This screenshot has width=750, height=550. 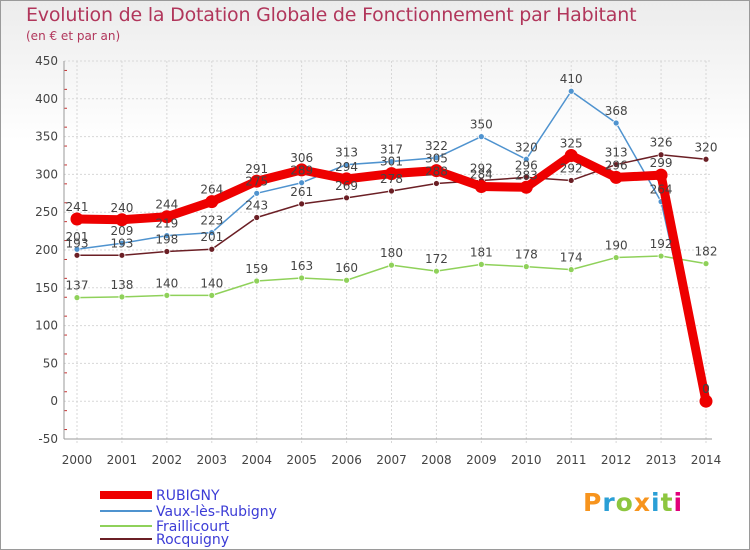 I want to click on data-label-fraillicourt: 160, so click(x=346, y=268).